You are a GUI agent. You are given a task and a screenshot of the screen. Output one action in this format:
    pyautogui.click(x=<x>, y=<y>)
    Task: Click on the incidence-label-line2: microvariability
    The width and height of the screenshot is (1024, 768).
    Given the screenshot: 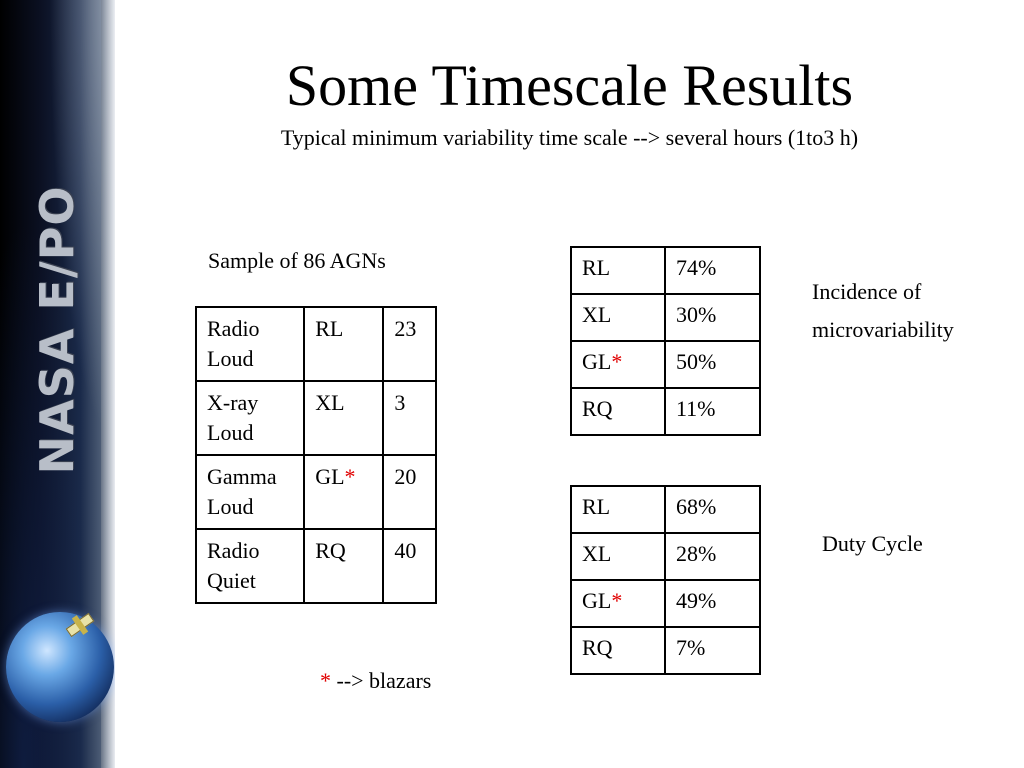 What is the action you would take?
    pyautogui.click(x=883, y=329)
    